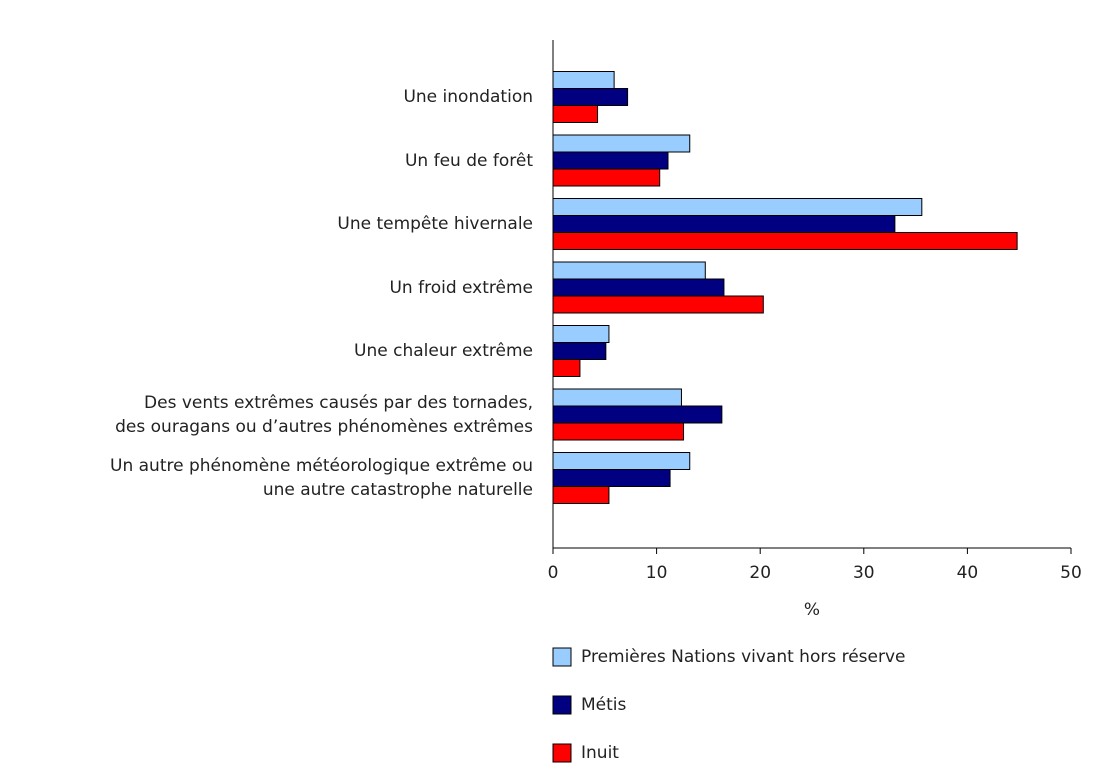  Describe the element at coordinates (468, 97) in the screenshot. I see `category-label: Une inondation` at that location.